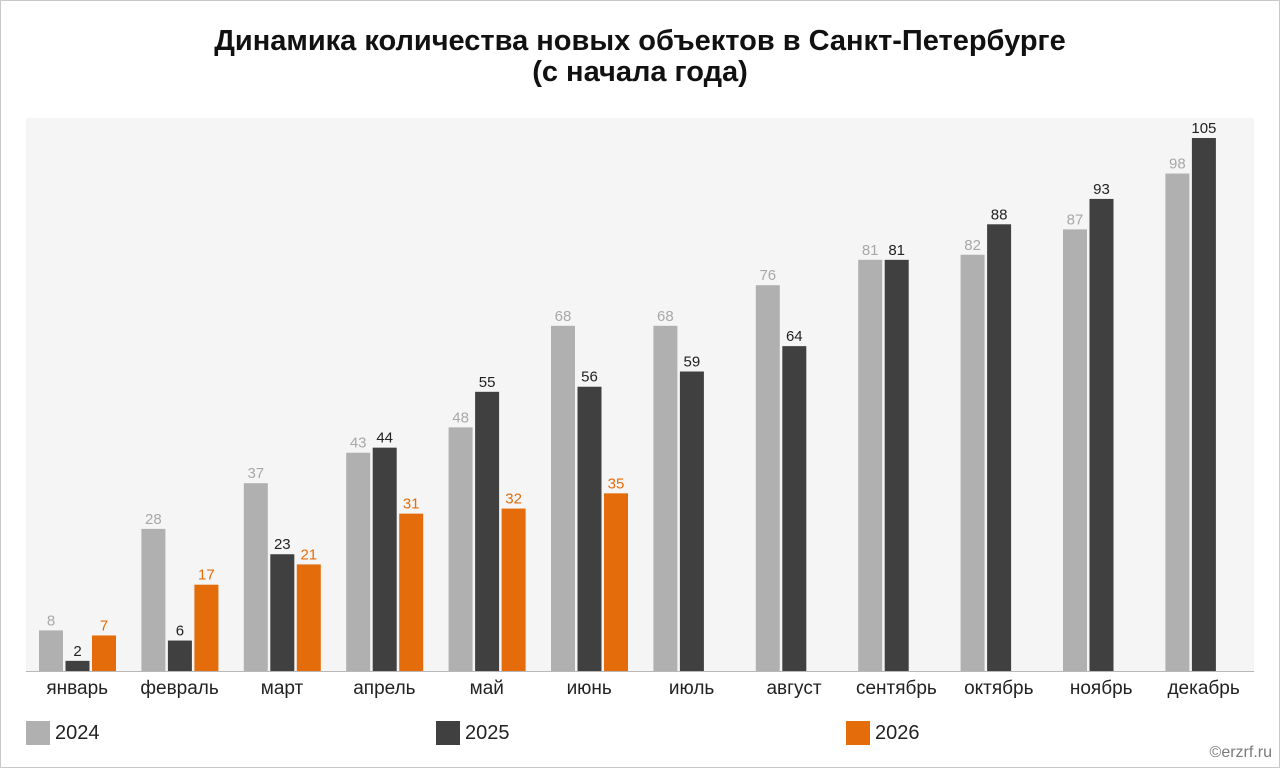  I want to click on data-label-2025-11: 105, so click(1203, 128).